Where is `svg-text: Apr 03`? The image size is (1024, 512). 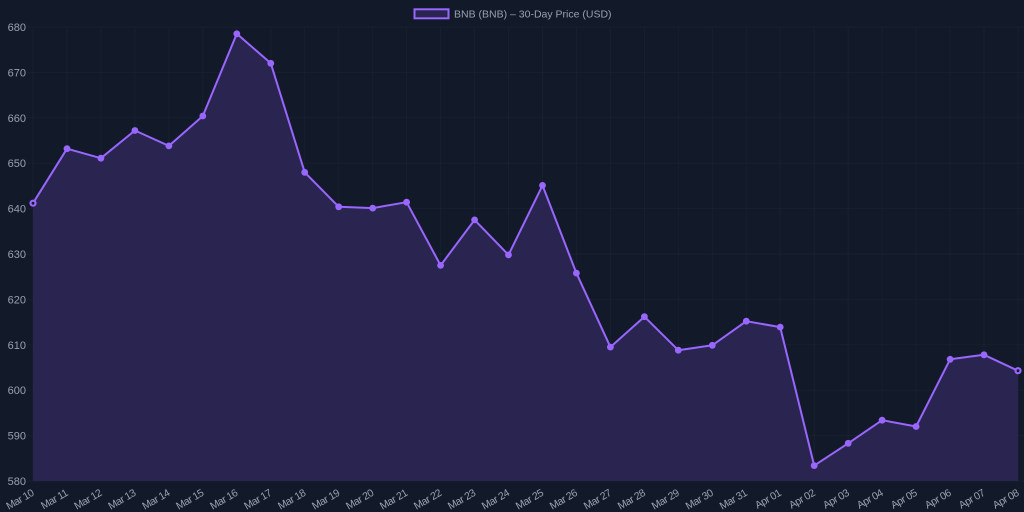 svg-text: Apr 03 is located at coordinates (836, 499).